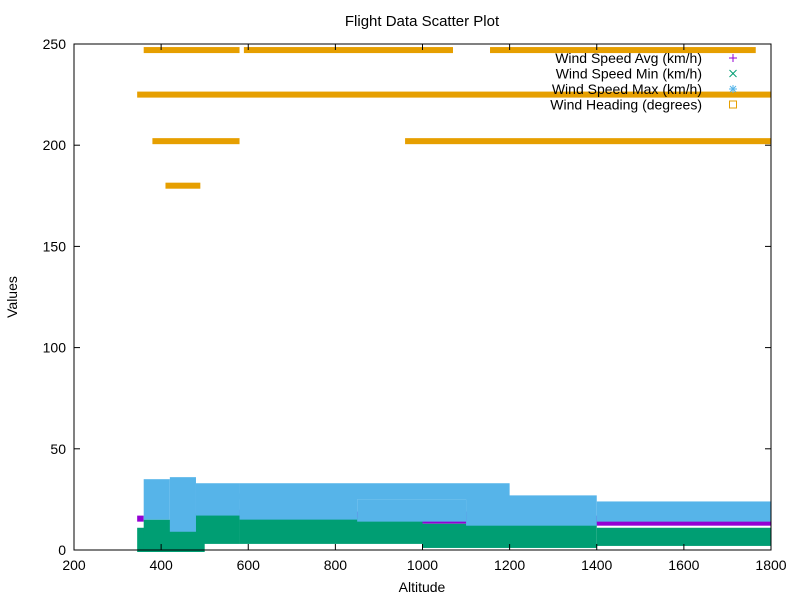 This screenshot has width=800, height=600. I want to click on series-star, so click(457, 504).